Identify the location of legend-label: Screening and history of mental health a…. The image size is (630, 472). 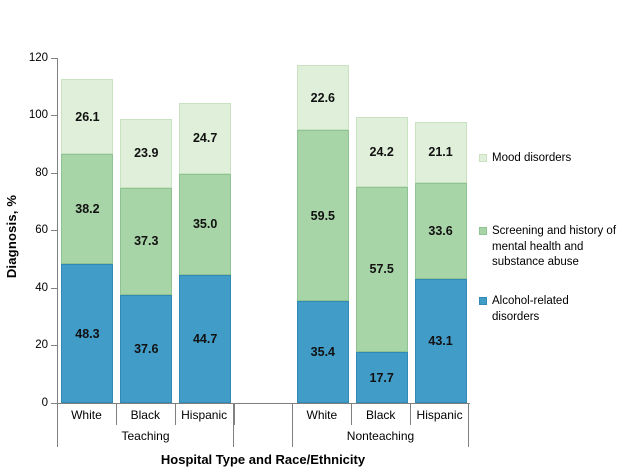
(554, 246).